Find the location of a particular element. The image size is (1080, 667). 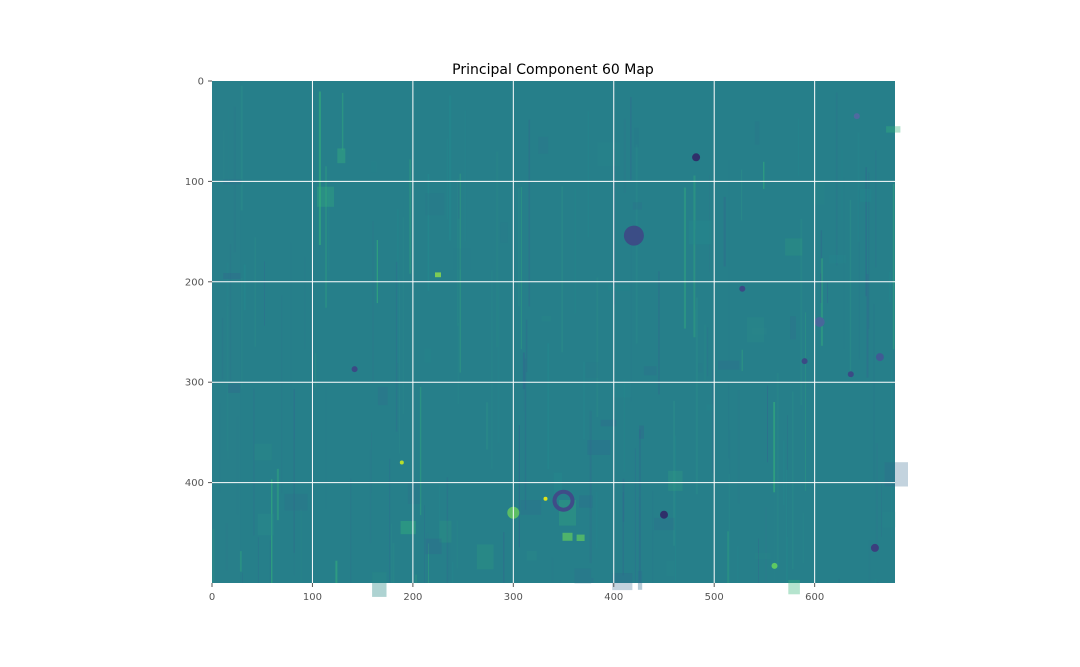

x-axis: 0 100 200 300 400 500 600 is located at coordinates (516, 593).